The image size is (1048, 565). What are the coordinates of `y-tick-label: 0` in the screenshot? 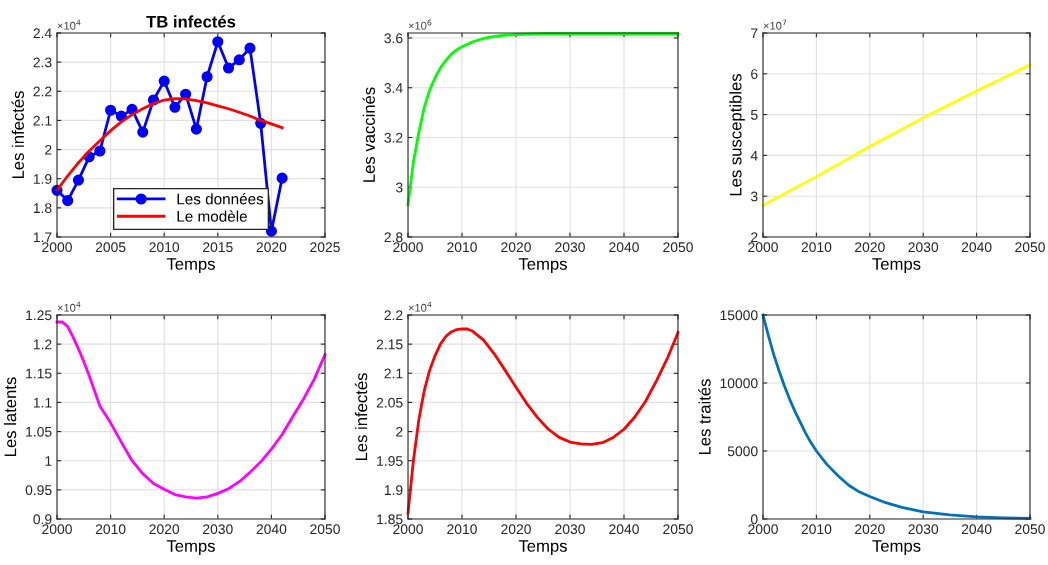 It's located at (754, 519).